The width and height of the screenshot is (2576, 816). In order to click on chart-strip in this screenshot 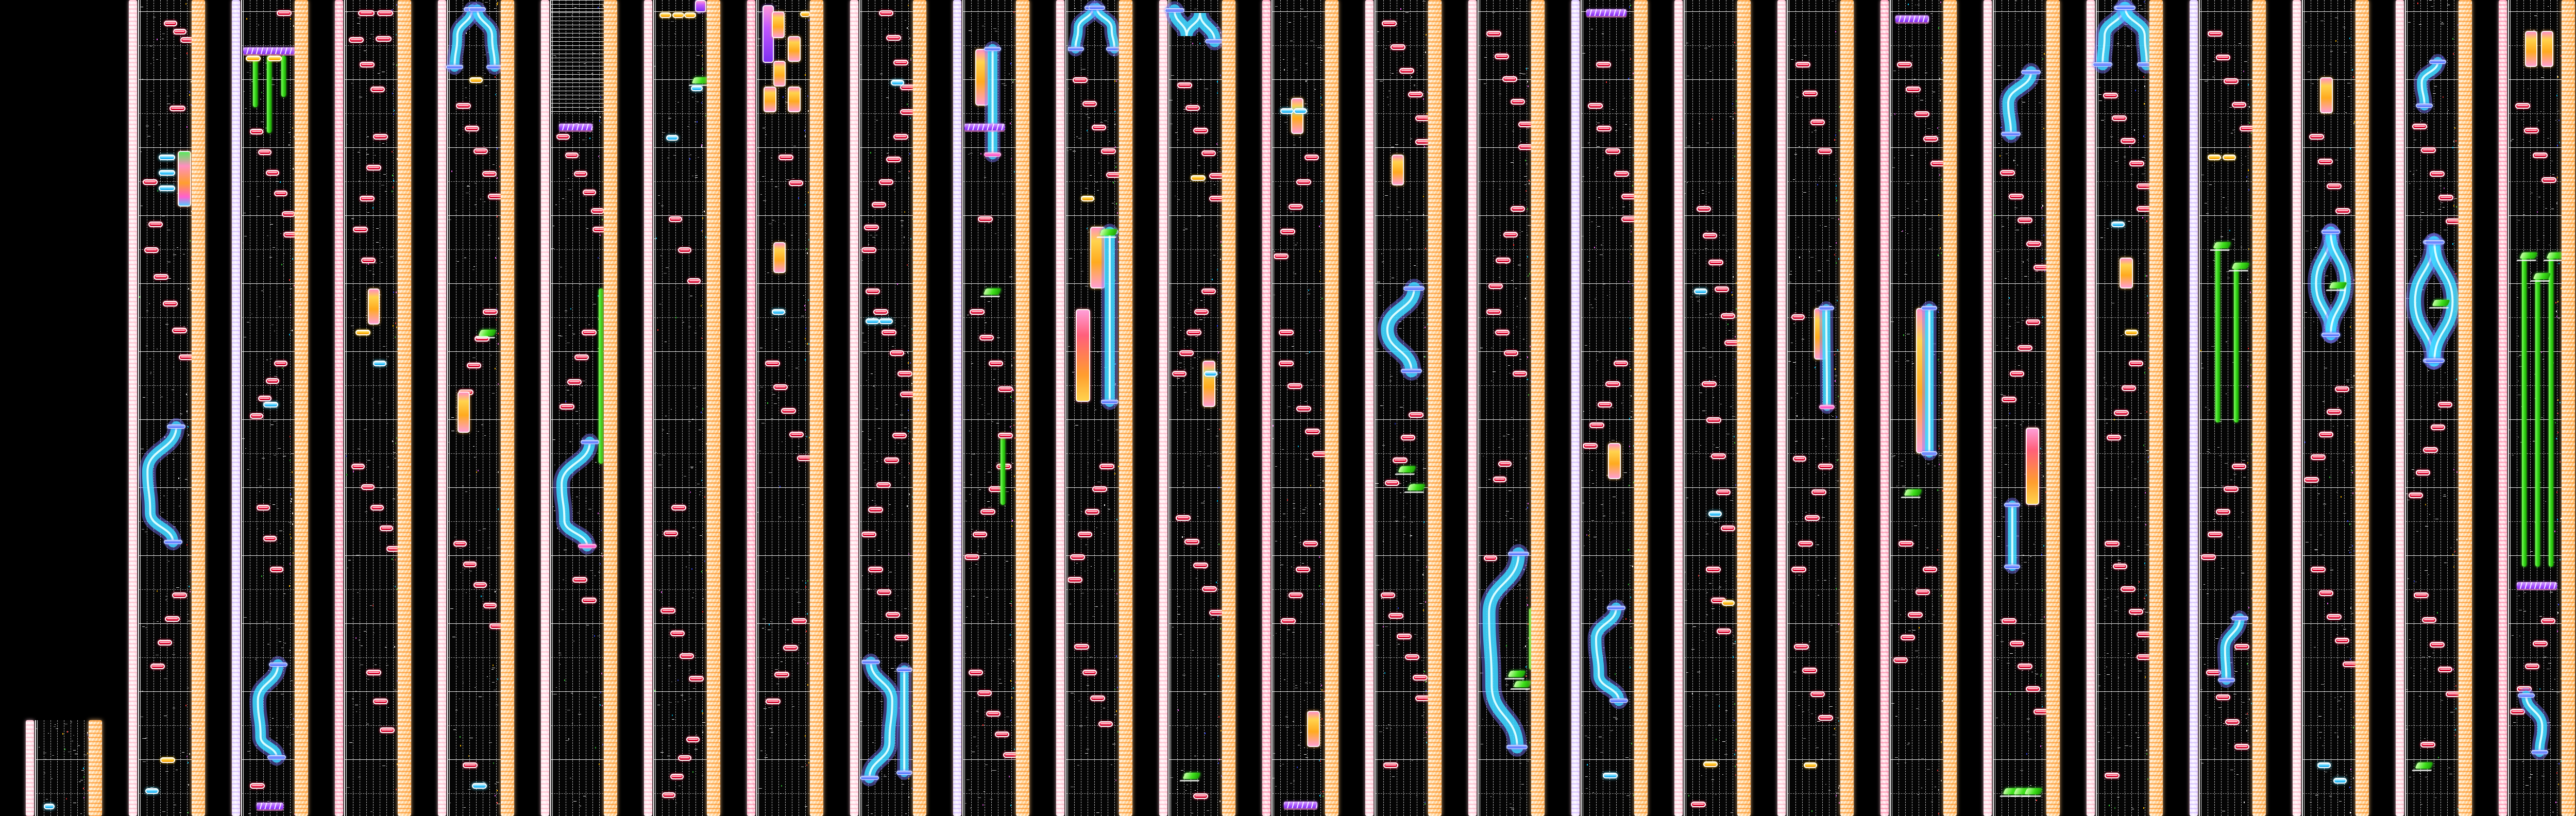, I will do `click(889, 408)`.